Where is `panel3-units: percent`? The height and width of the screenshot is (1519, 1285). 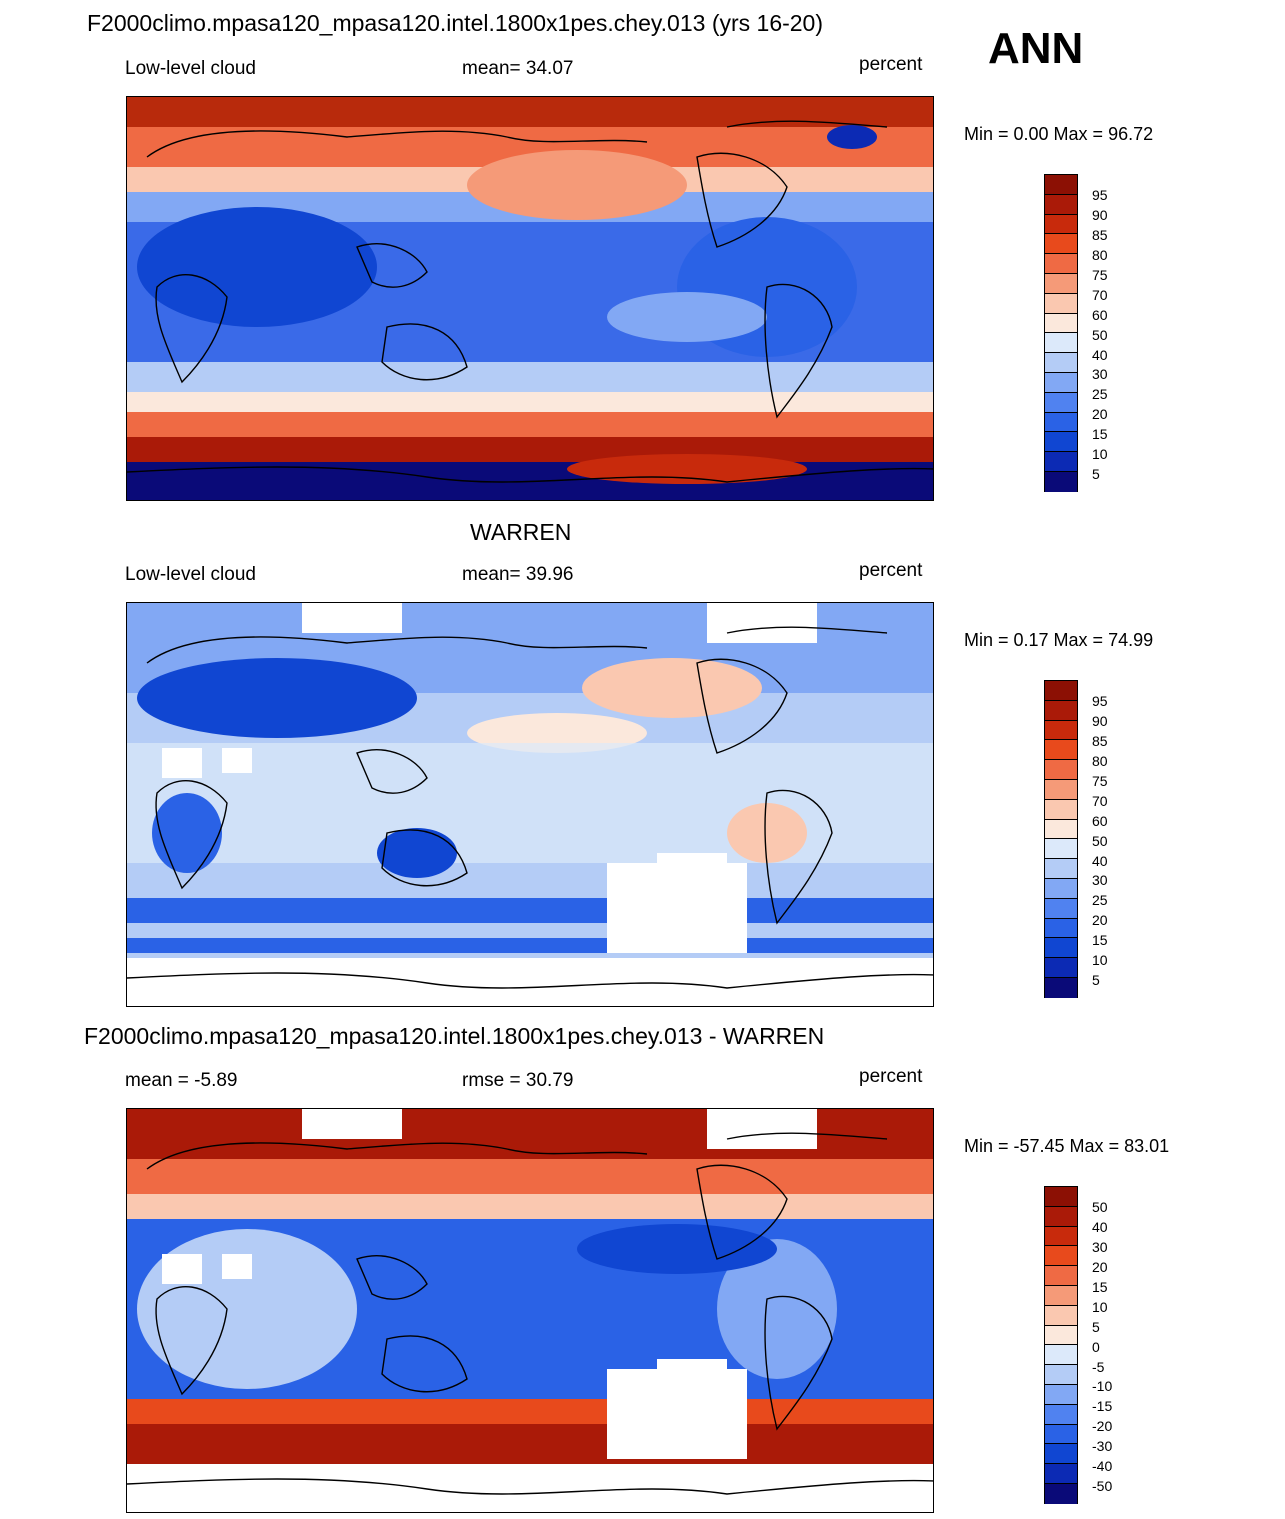 panel3-units: percent is located at coordinates (891, 1076).